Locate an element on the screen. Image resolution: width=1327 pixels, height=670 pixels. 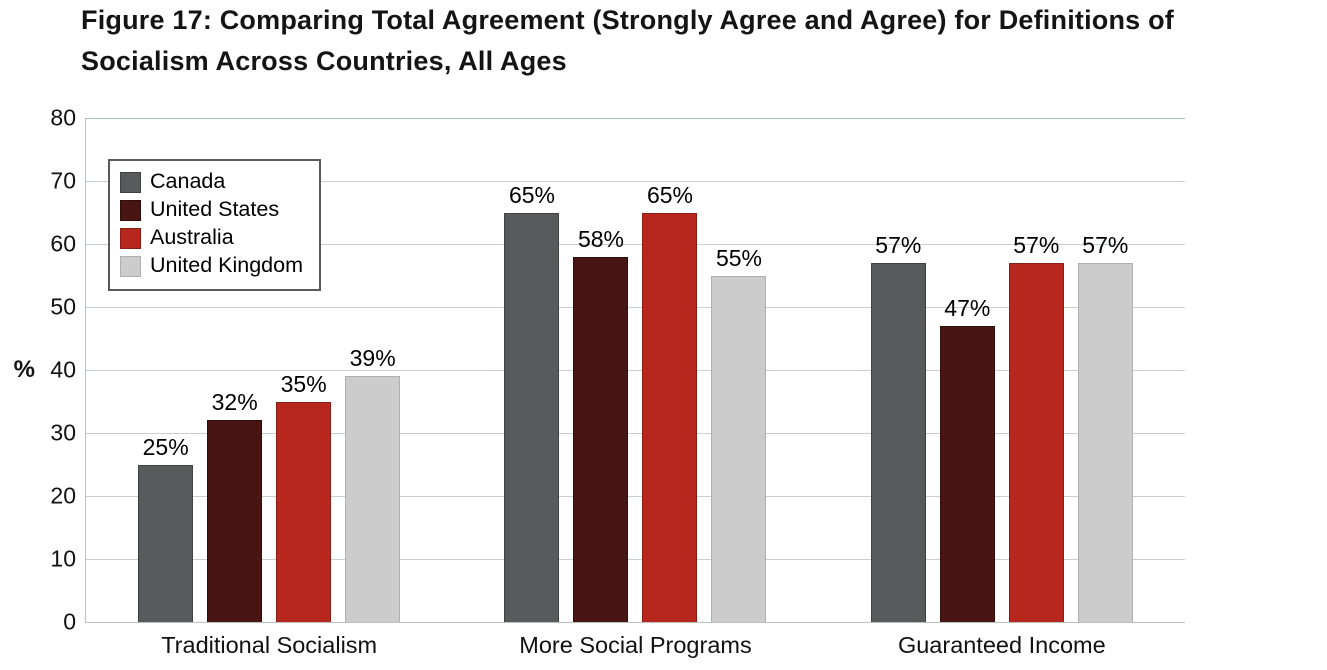
bar-united-states-more-social-programs: 58% is located at coordinates (601, 424).